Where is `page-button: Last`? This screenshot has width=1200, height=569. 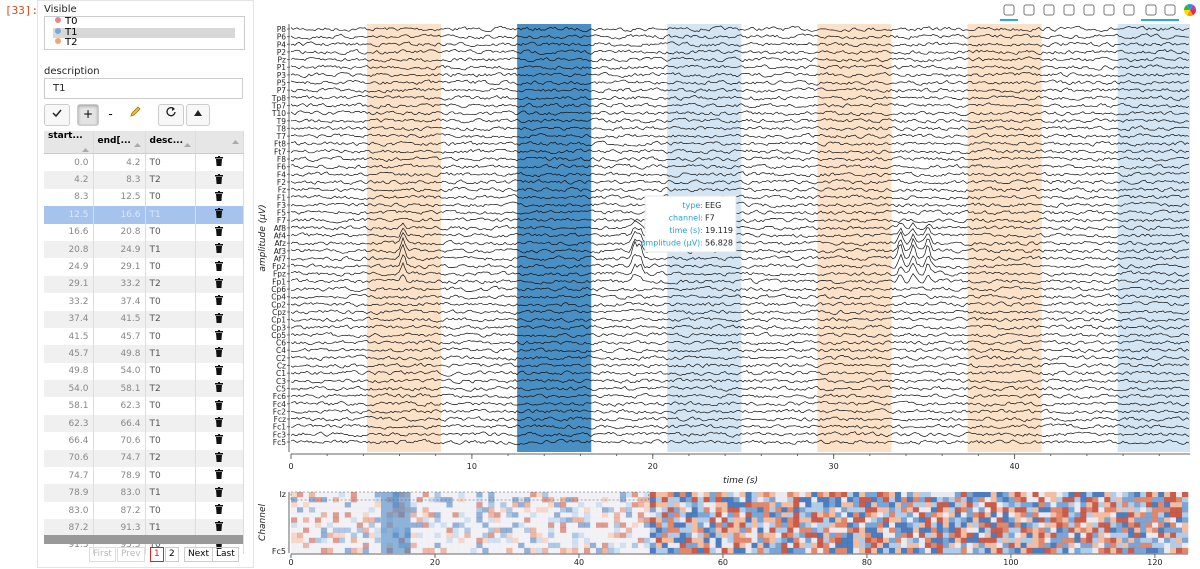
page-button: Last is located at coordinates (225, 554).